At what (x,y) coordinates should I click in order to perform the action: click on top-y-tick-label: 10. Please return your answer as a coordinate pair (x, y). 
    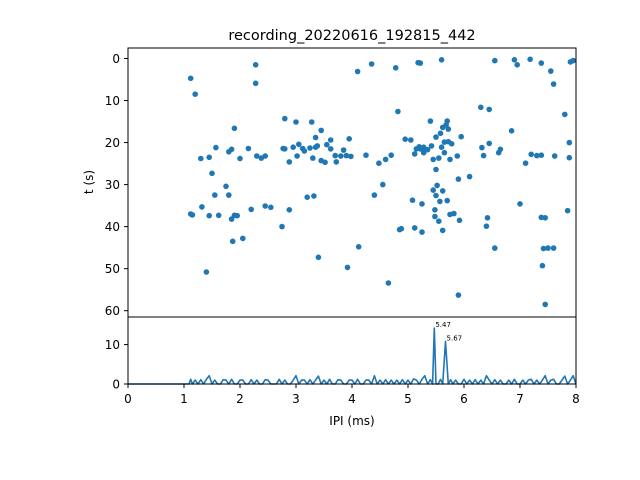
    Looking at the image, I should click on (112, 101).